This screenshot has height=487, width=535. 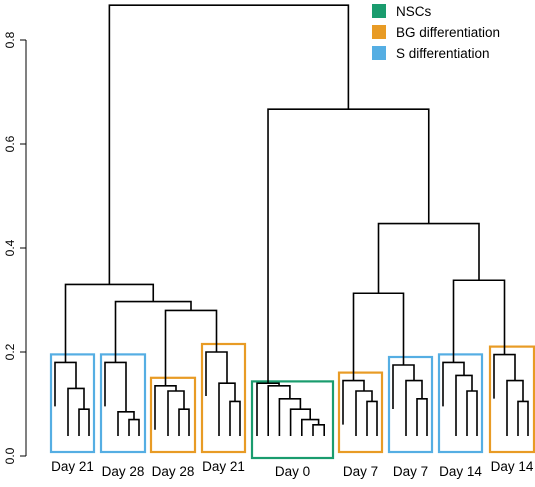 What do you see at coordinates (10, 247) in the screenshot?
I see `y-tick-label: 0.4` at bounding box center [10, 247].